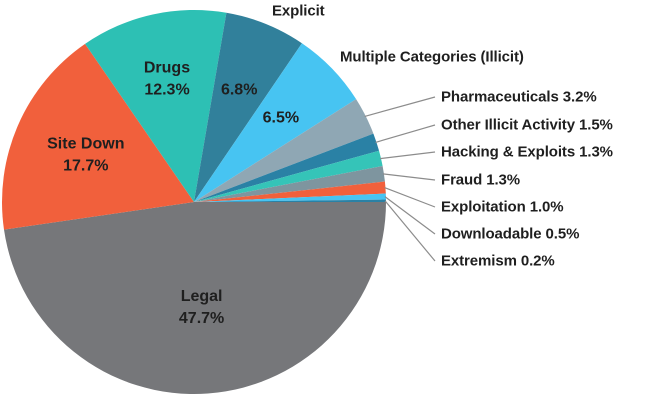 This screenshot has width=650, height=402. What do you see at coordinates (201, 318) in the screenshot?
I see `slice-pct-legal: 47.7%` at bounding box center [201, 318].